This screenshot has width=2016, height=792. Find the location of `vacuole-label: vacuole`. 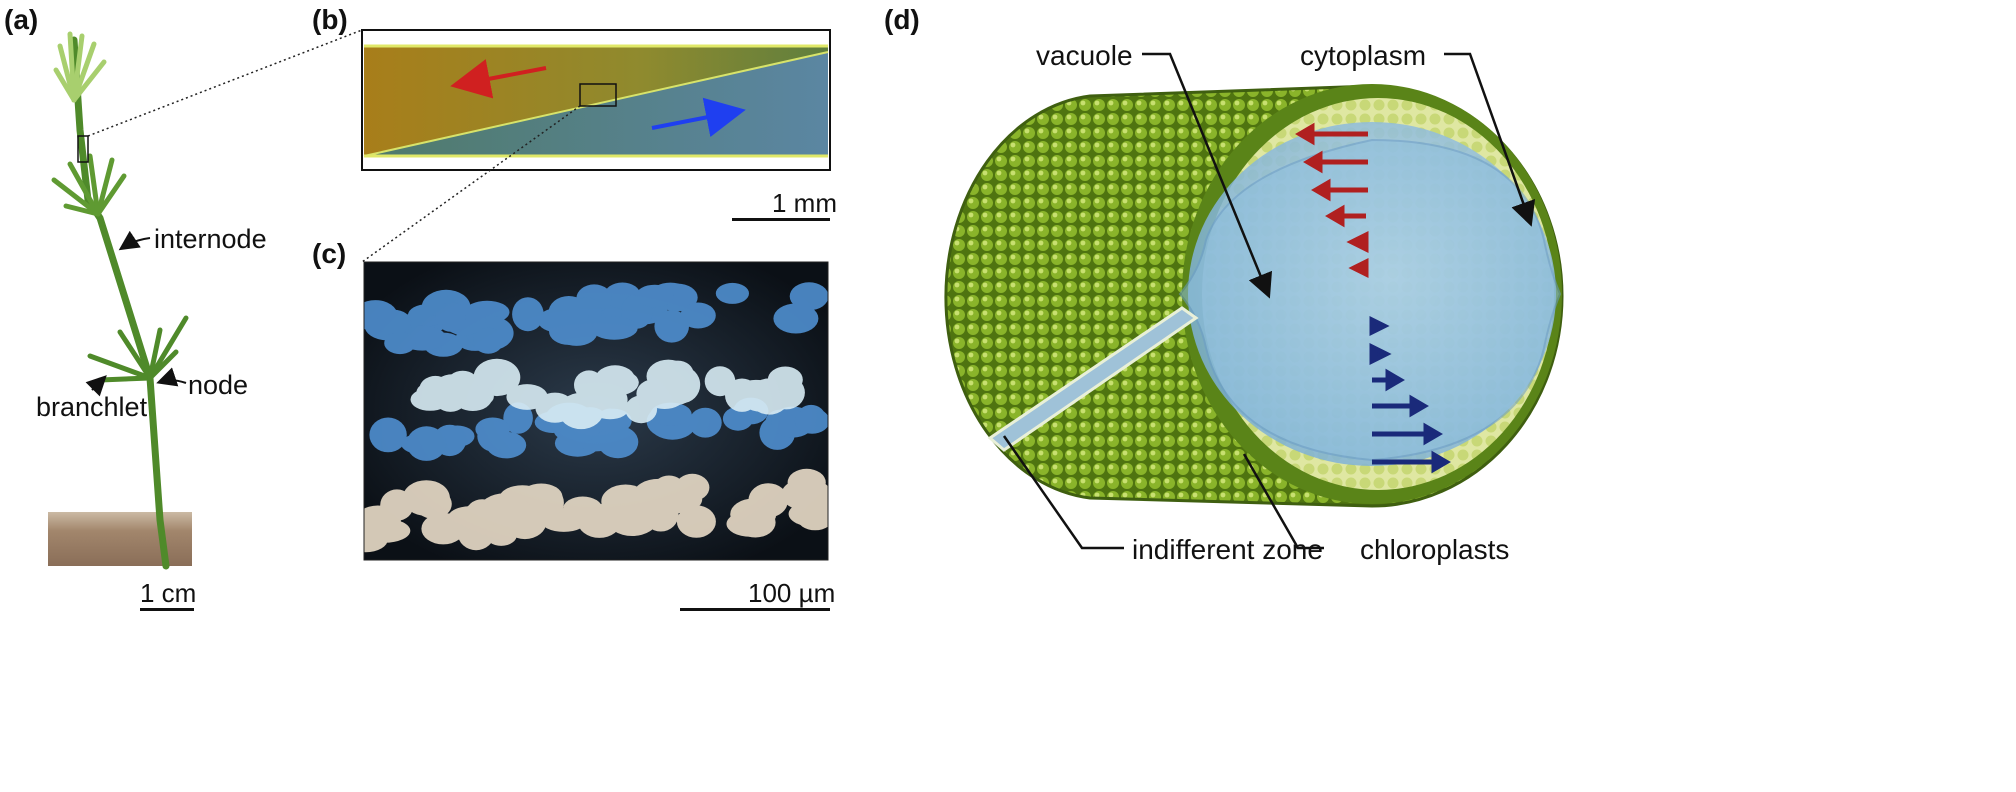

vacuole-label: vacuole is located at coordinates (1084, 55).